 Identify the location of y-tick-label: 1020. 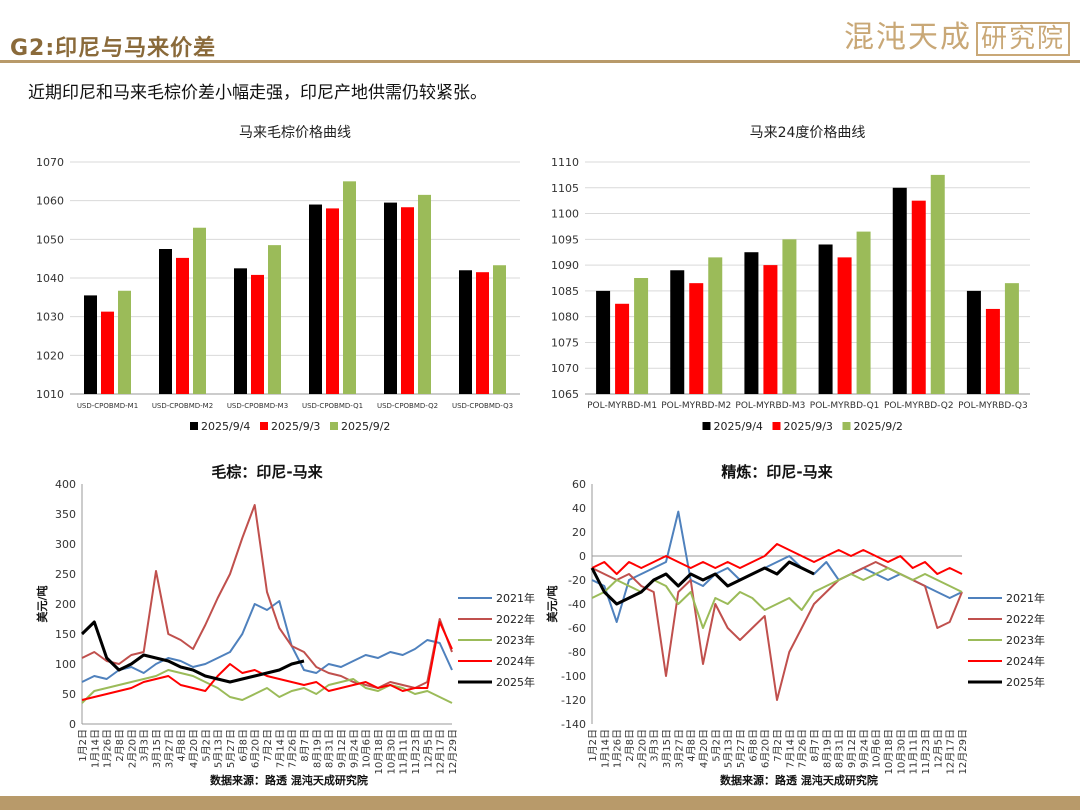
(50, 355).